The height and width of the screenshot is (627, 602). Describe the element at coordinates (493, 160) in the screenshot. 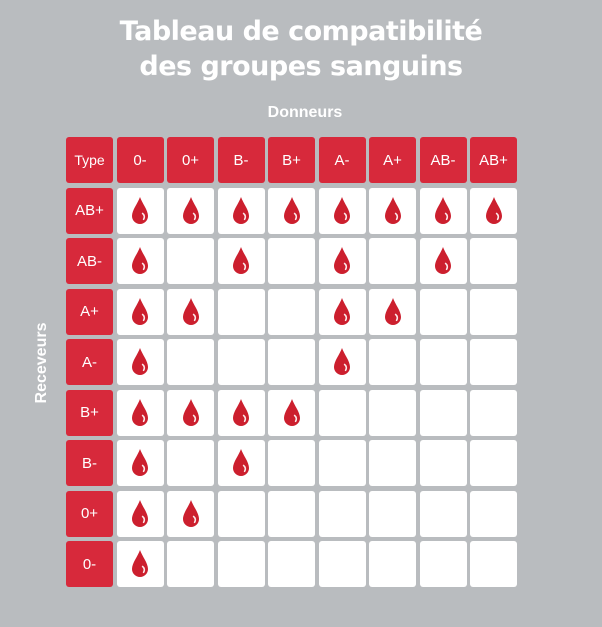

I see `donor-header: AB+` at that location.